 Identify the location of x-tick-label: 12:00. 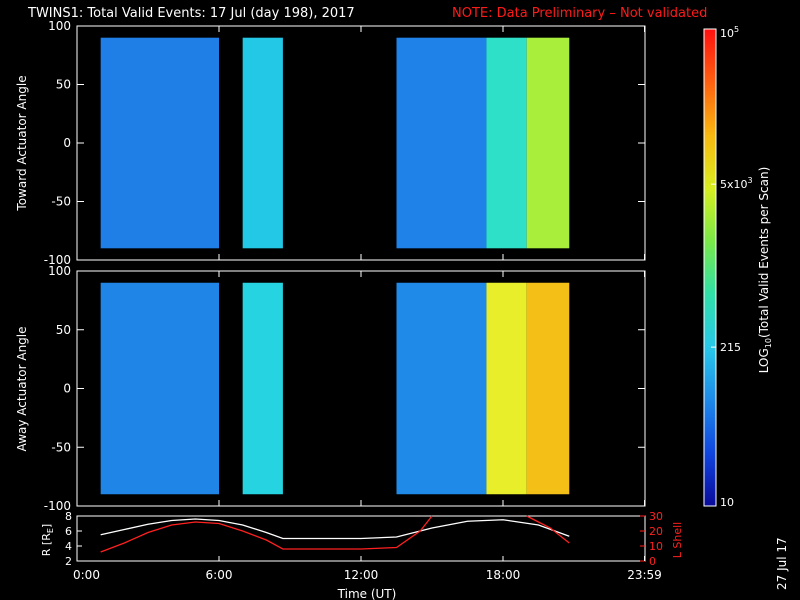
(361, 575).